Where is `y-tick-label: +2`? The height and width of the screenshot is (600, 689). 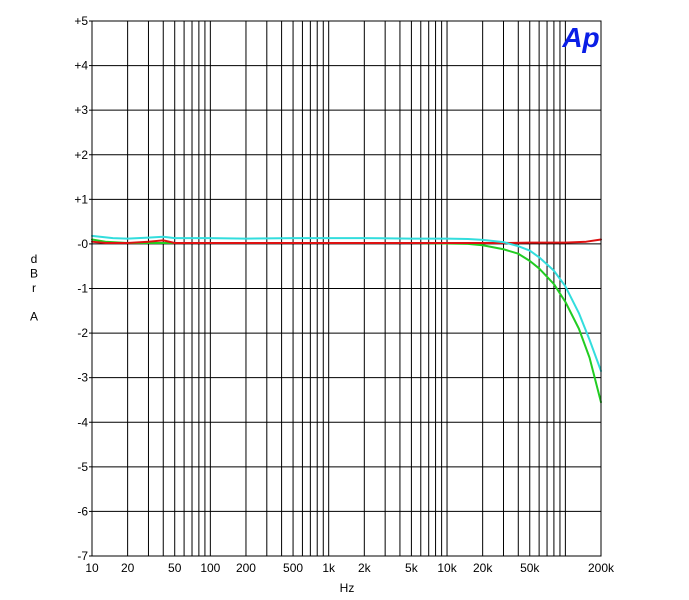
y-tick-label: +2 is located at coordinates (81, 155).